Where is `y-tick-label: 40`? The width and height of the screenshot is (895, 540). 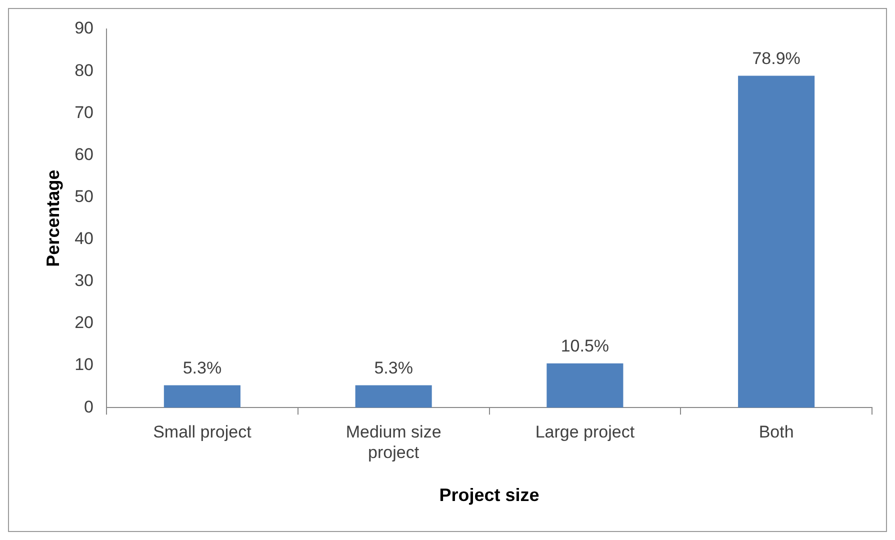 y-tick-label: 40 is located at coordinates (84, 238).